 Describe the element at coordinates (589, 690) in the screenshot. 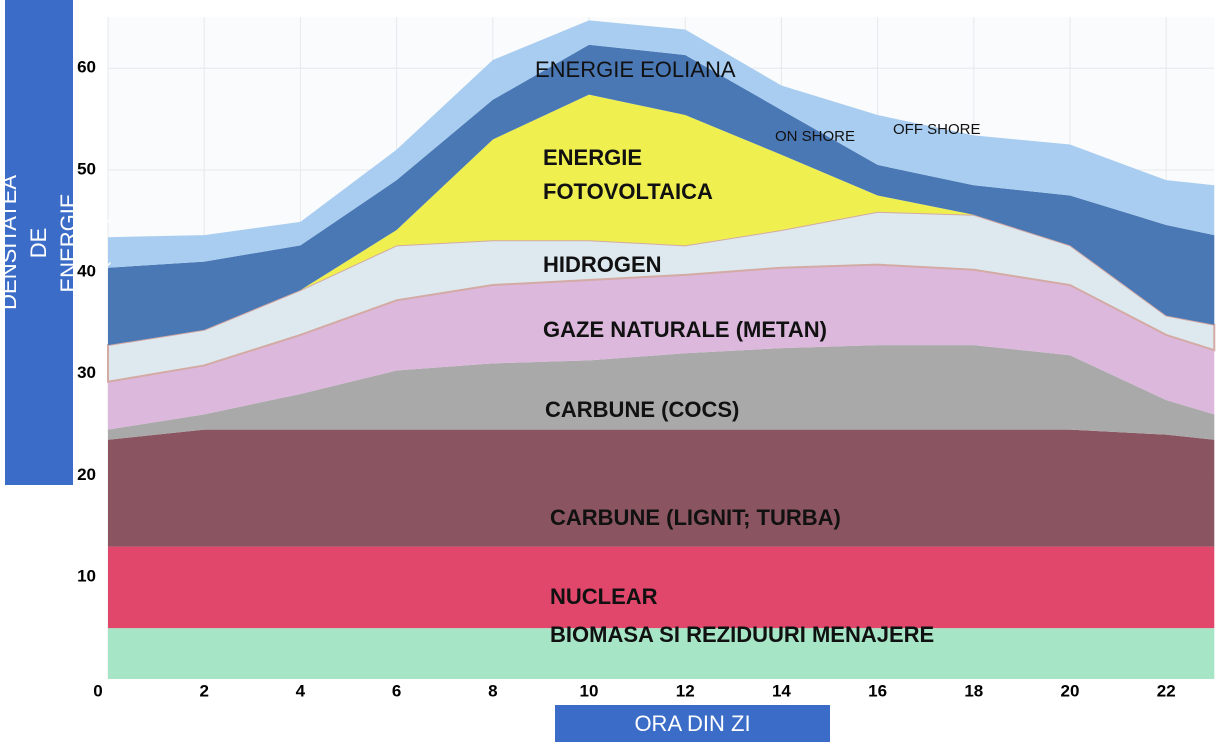

I see `x-tick-label: 10` at that location.